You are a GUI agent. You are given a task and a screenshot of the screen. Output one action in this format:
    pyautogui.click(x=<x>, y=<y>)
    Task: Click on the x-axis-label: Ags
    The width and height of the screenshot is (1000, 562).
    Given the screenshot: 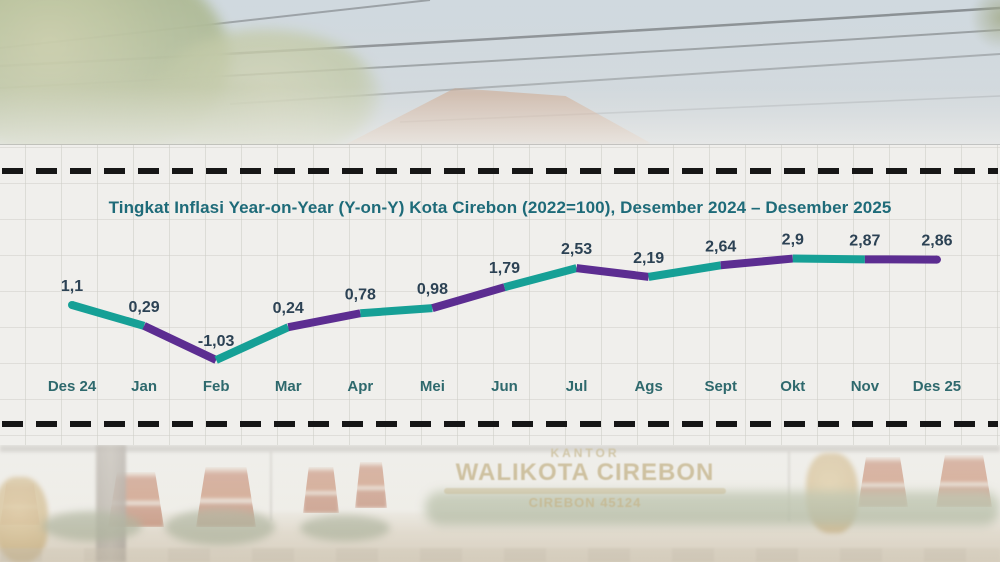 What is the action you would take?
    pyautogui.click(x=648, y=386)
    